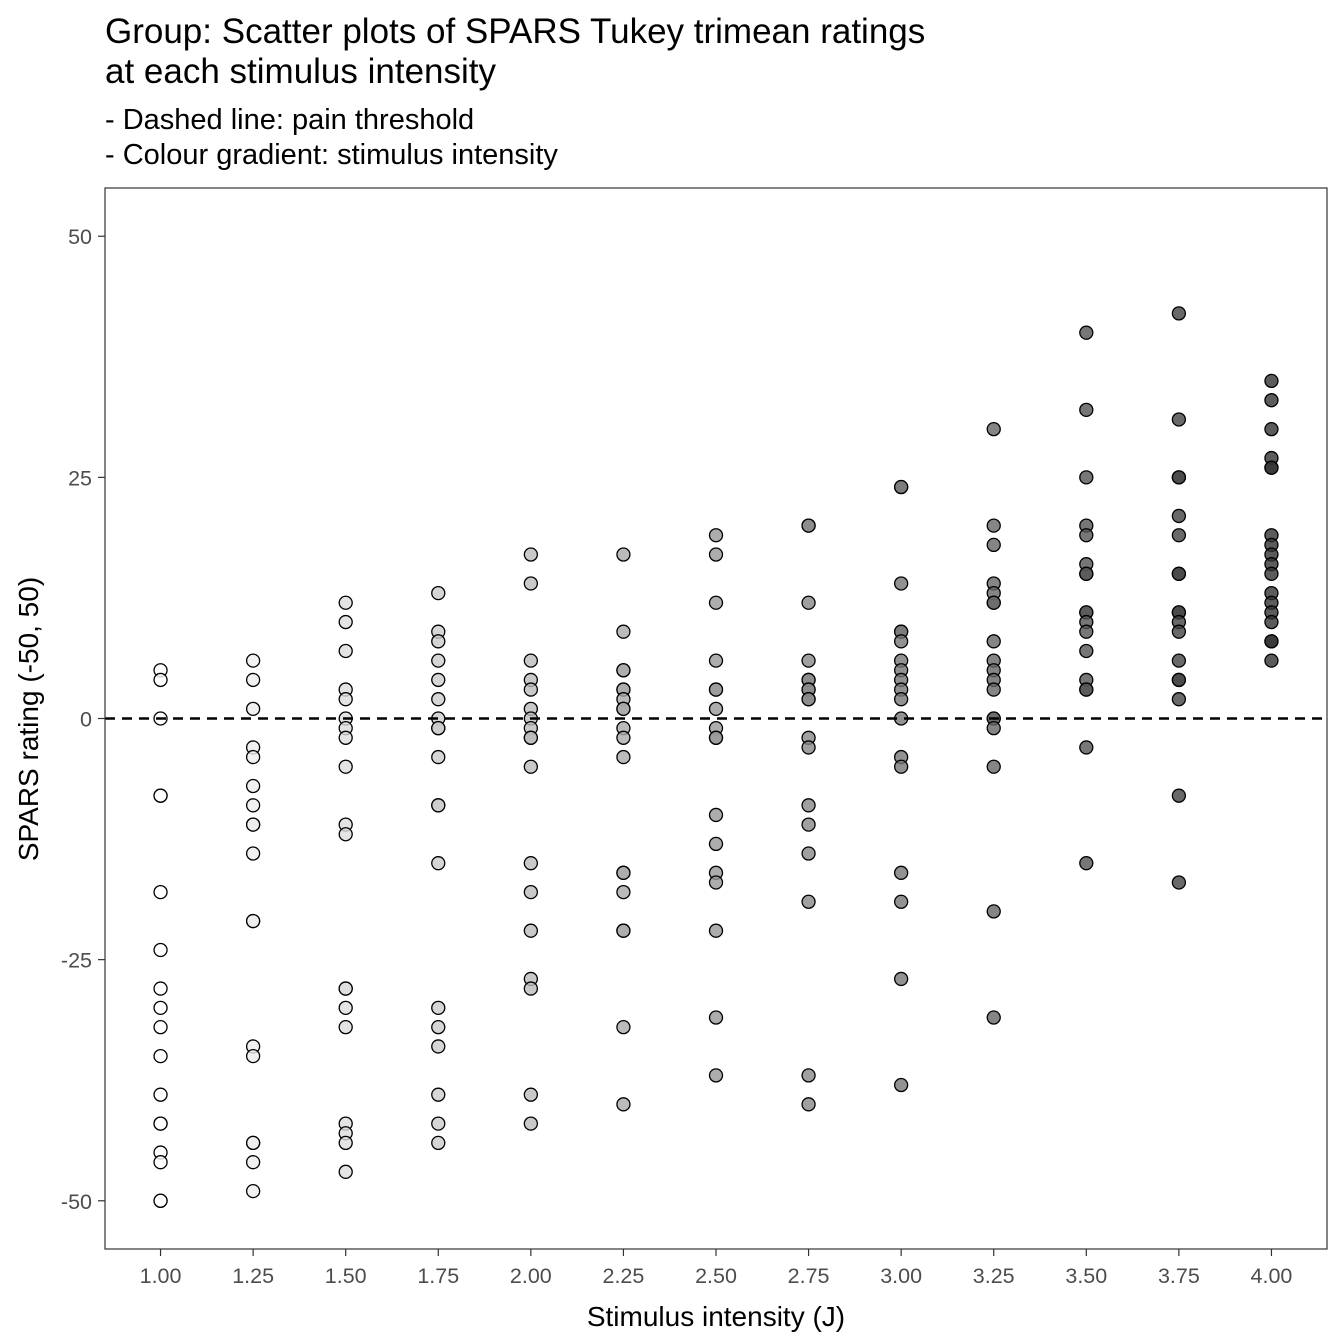  I want to click on y-tick-label: -50, so click(76, 1202).